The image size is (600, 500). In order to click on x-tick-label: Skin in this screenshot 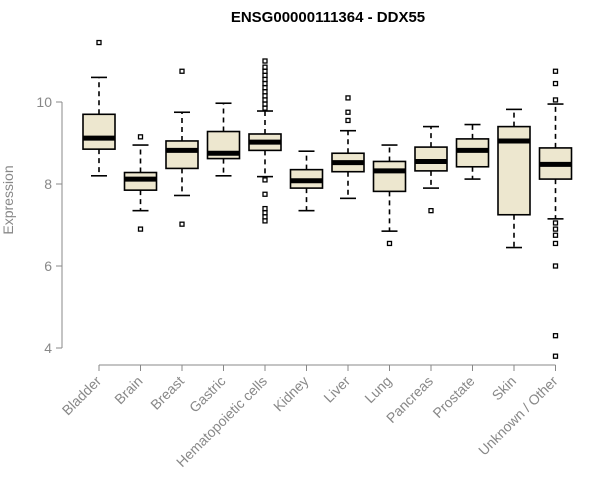, I will do `click(504, 388)`.